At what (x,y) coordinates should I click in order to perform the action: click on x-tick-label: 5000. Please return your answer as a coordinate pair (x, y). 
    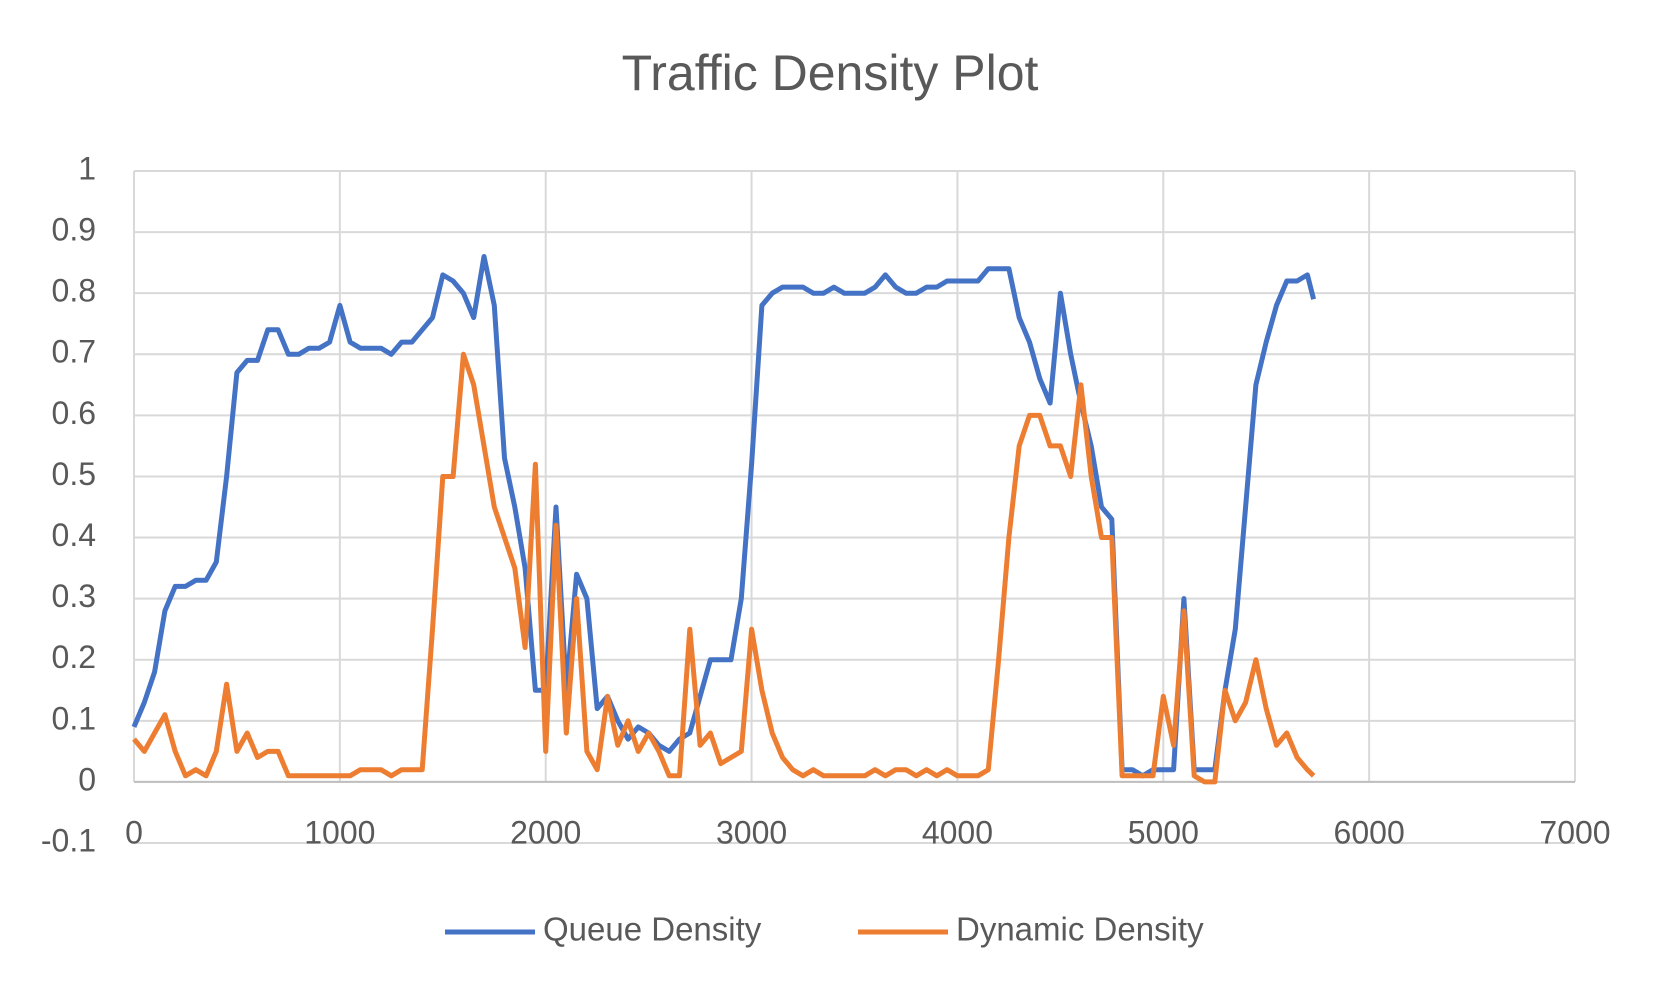
    Looking at the image, I should click on (1163, 832).